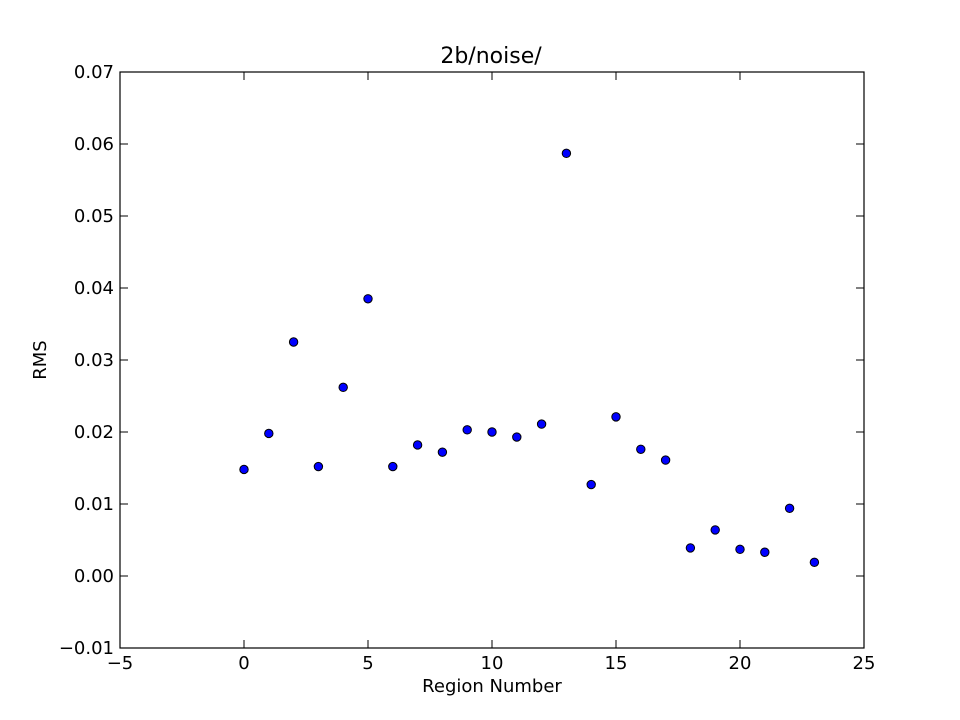  What do you see at coordinates (492, 686) in the screenshot?
I see `x-axis-label: Region Number` at bounding box center [492, 686].